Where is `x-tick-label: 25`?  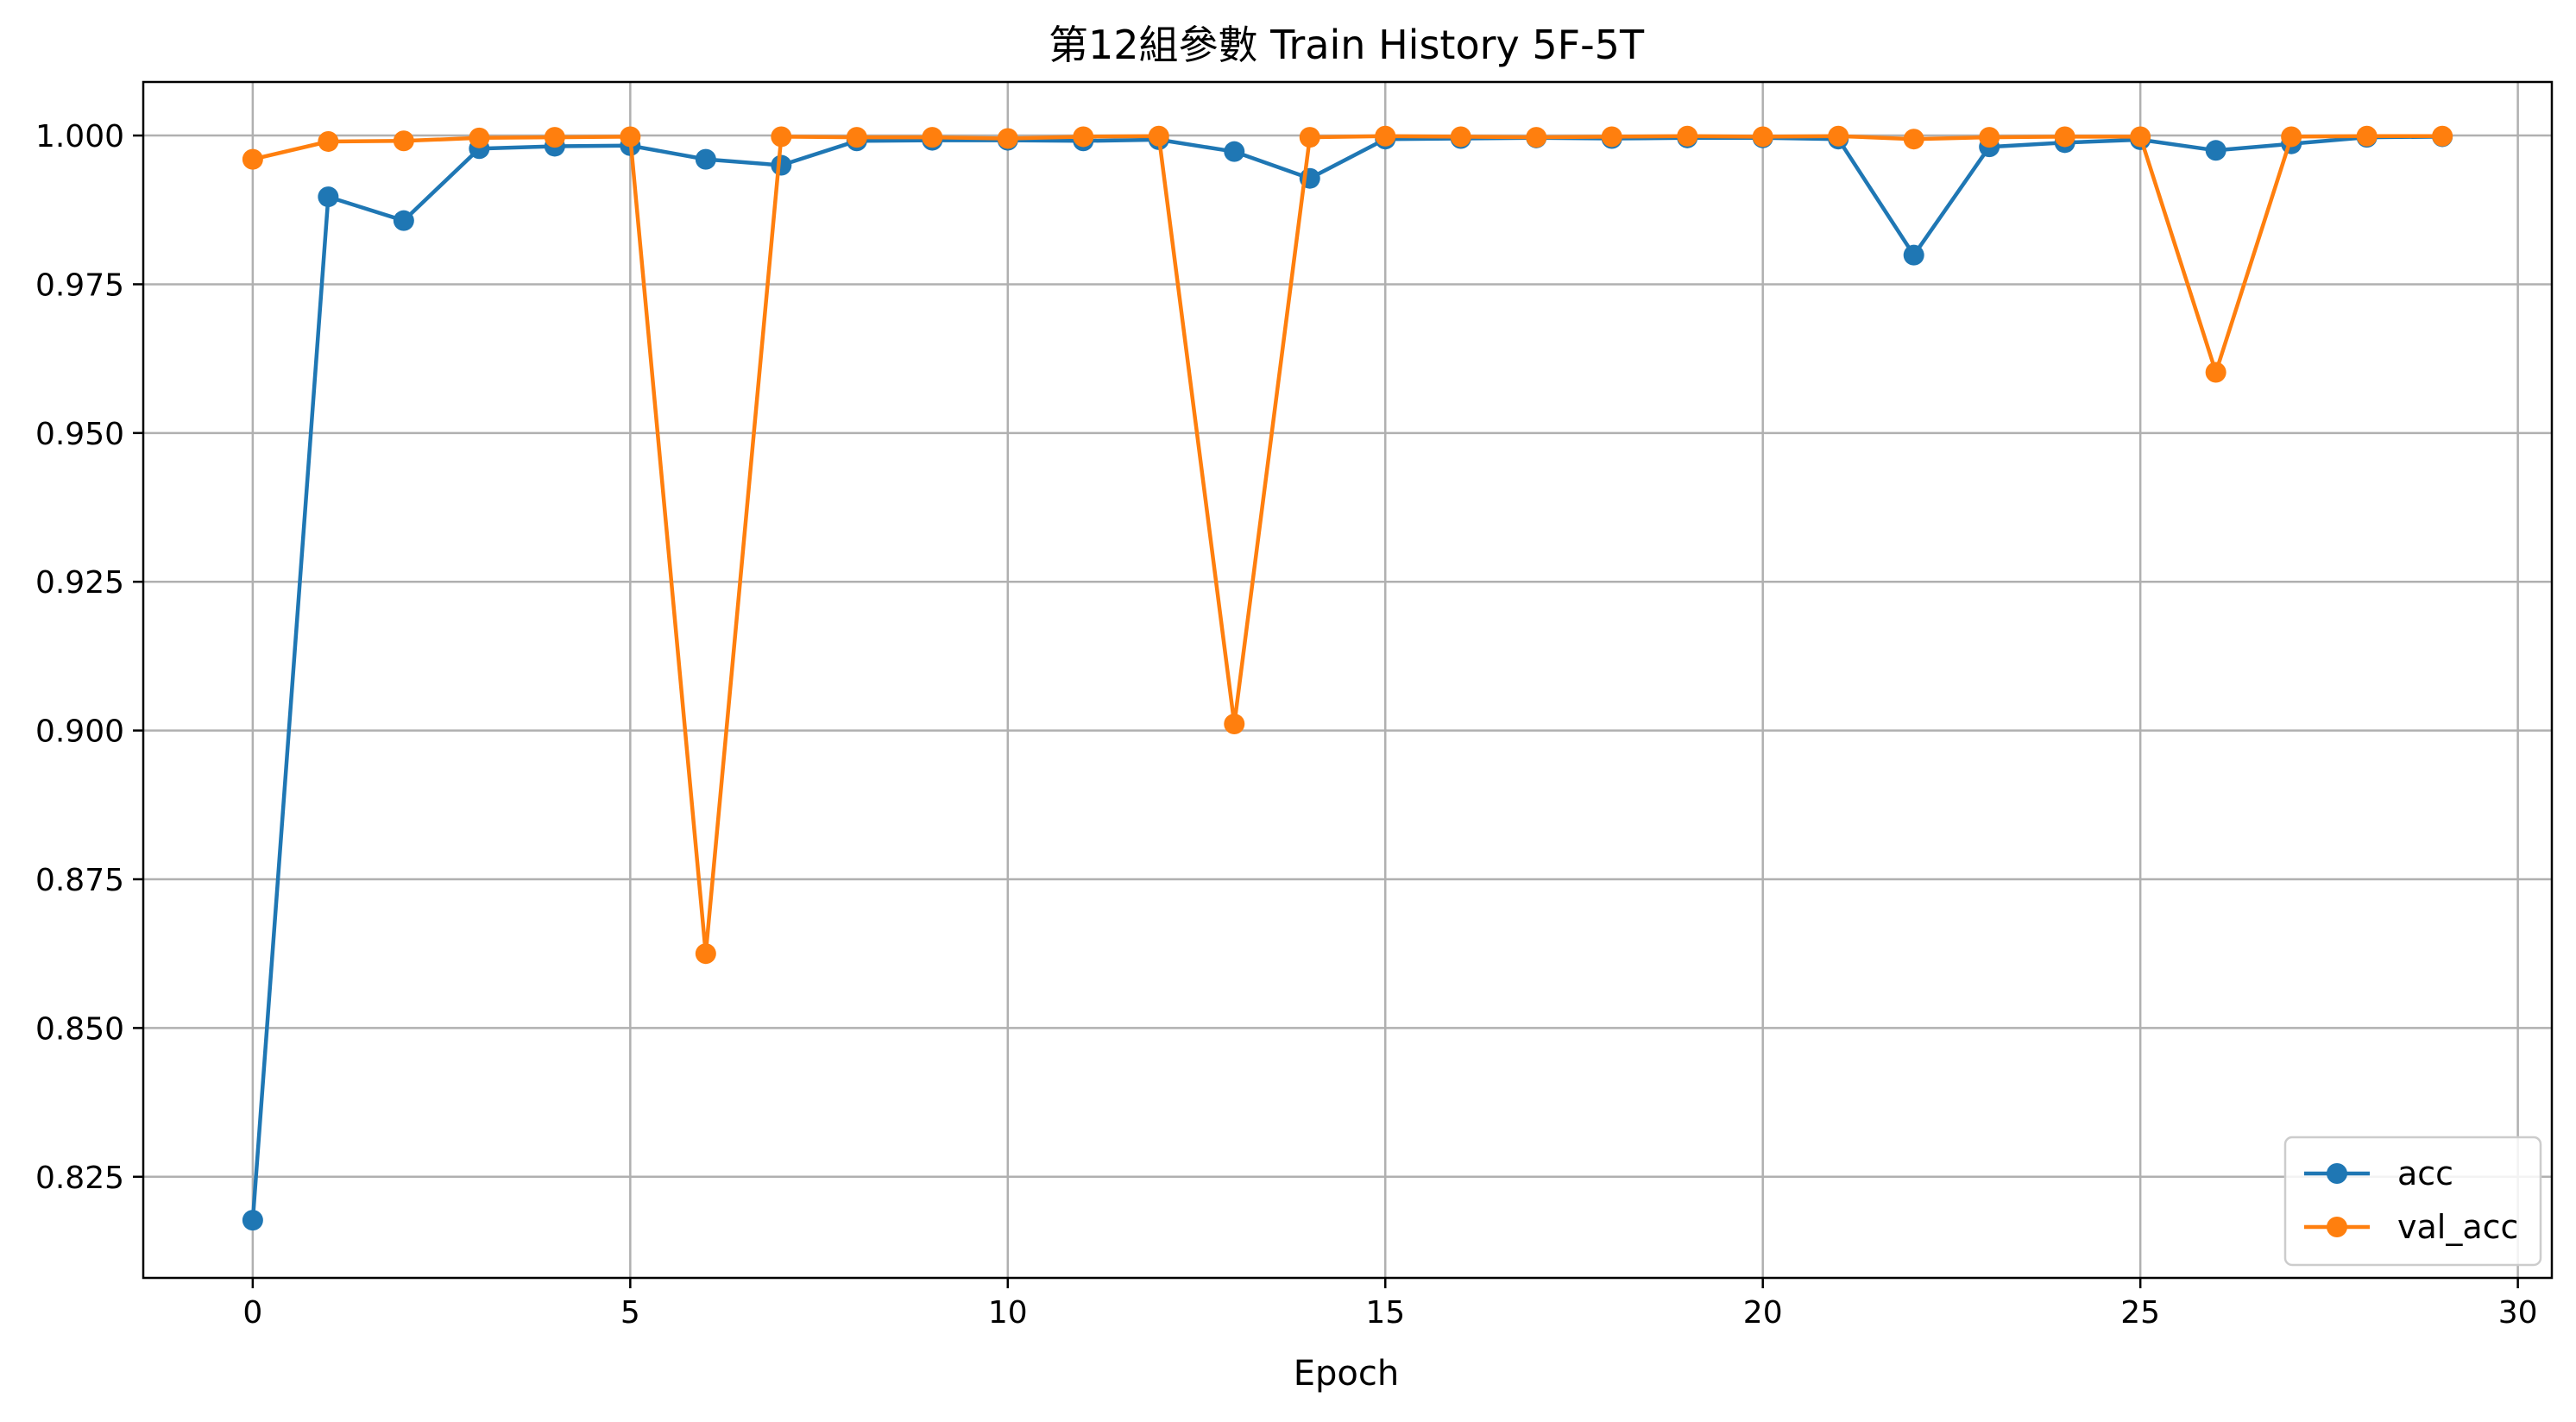 x-tick-label: 25 is located at coordinates (2140, 1313).